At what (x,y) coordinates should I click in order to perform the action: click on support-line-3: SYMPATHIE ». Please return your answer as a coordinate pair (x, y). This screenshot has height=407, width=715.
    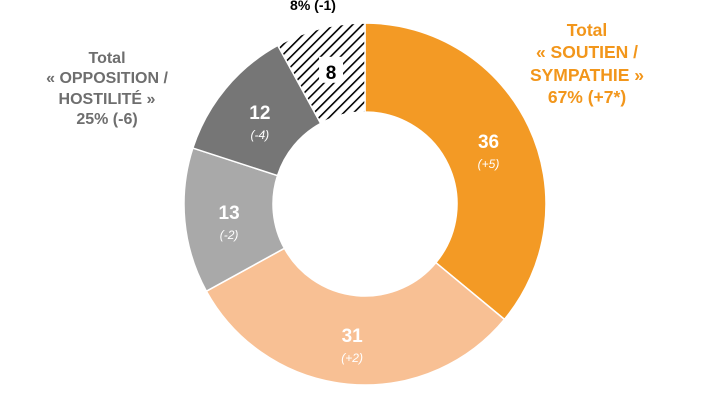
    Looking at the image, I should click on (587, 74).